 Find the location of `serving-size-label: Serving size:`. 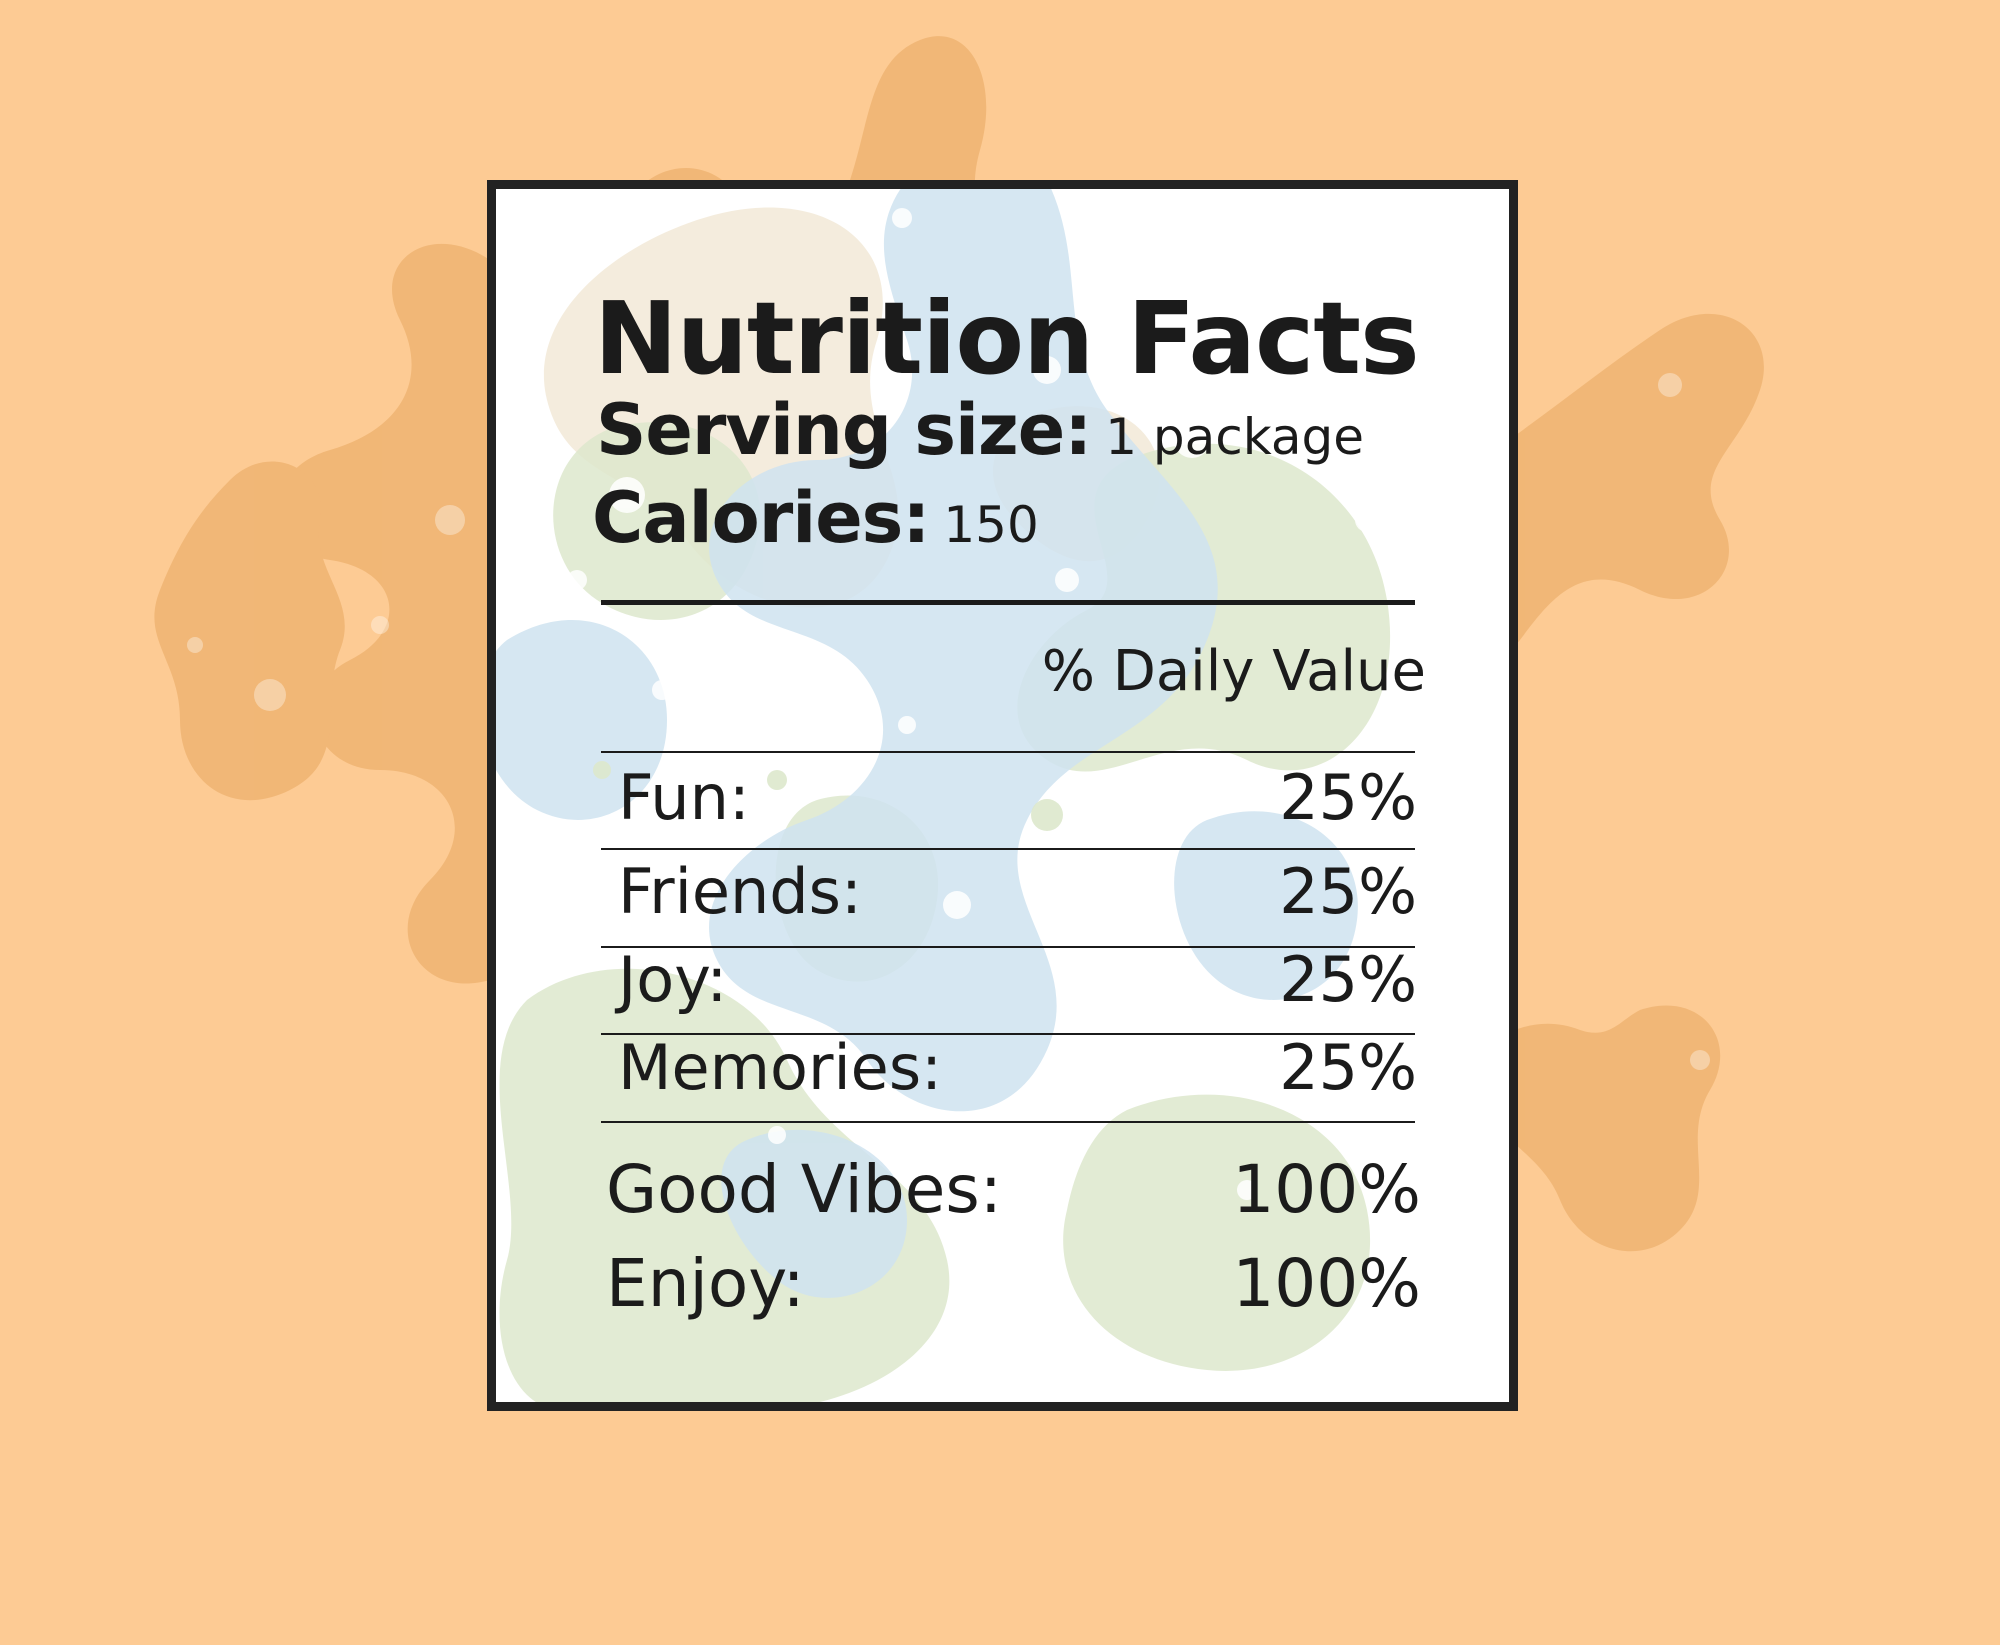

serving-size-label: Serving size: is located at coordinates (844, 430).